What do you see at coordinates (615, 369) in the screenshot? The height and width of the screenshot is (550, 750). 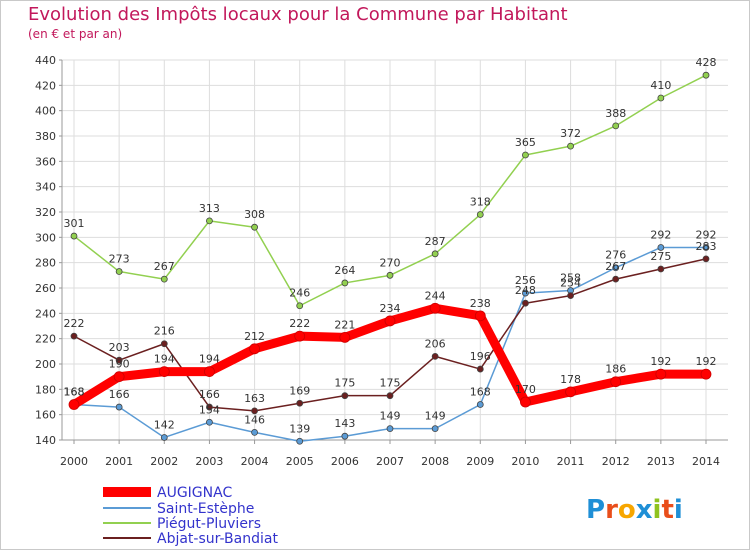 I see `data-label-augignac: 186` at bounding box center [615, 369].